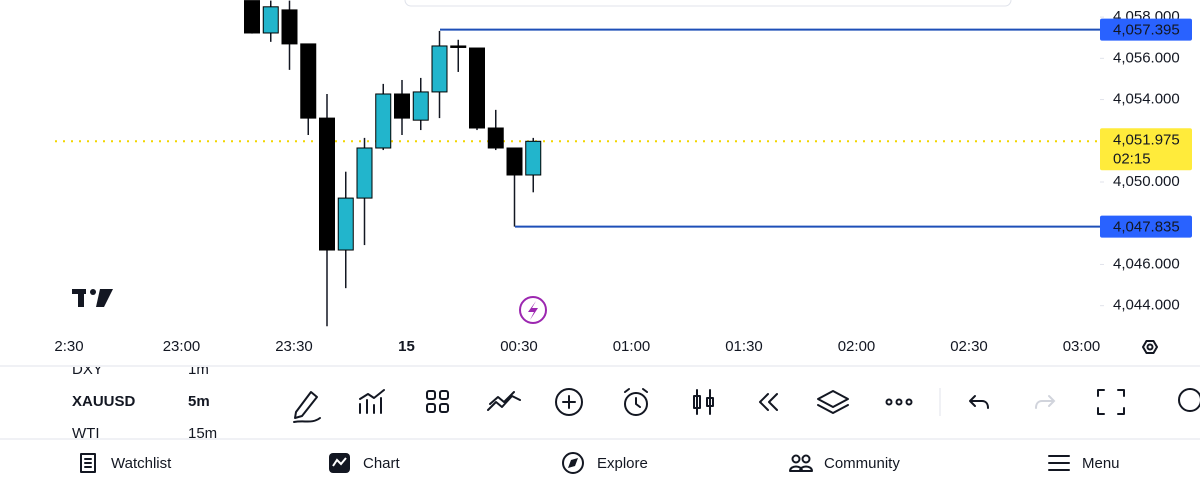 This screenshot has width=1200, height=488. Describe the element at coordinates (307, 407) in the screenshot. I see `draw-tool` at that location.